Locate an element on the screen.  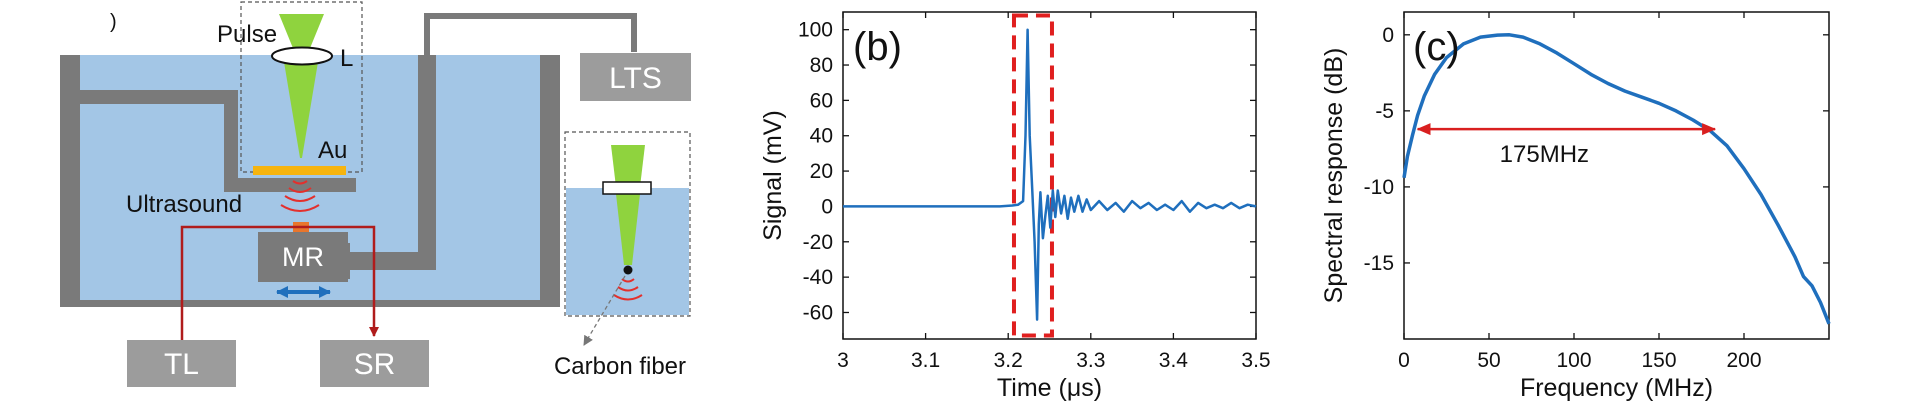
corner-mark: ) is located at coordinates (113, 22).